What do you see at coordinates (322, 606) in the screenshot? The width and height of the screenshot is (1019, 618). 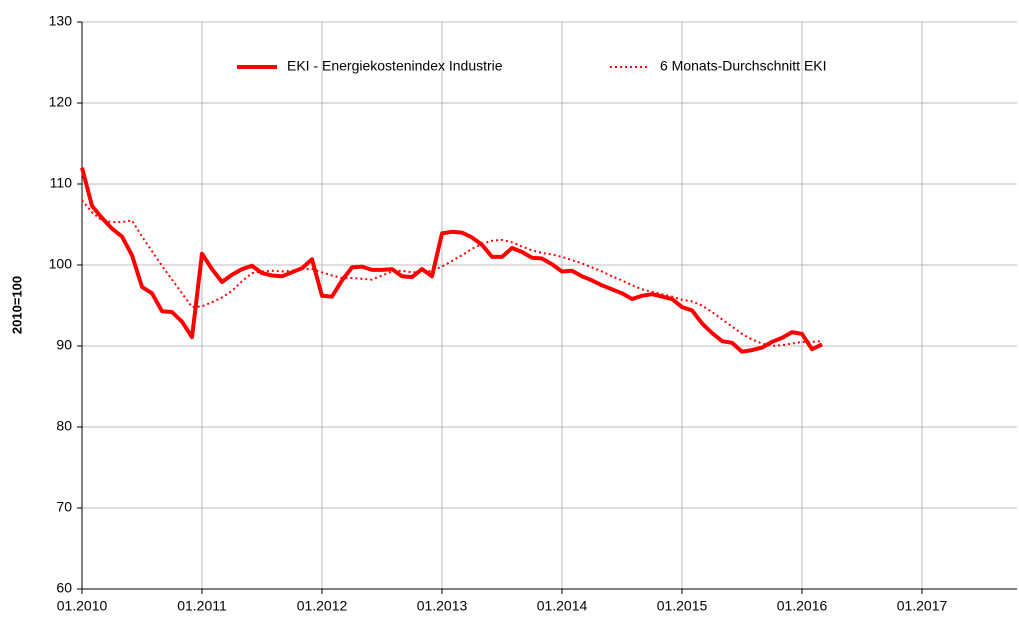 I see `x-tick-label: 01.2012` at bounding box center [322, 606].